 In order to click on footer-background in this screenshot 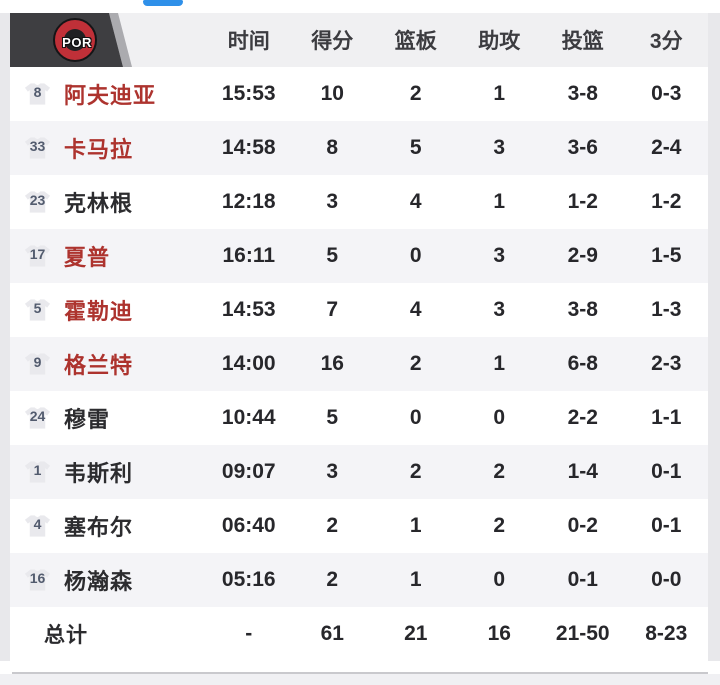, I will do `click(360, 679)`.